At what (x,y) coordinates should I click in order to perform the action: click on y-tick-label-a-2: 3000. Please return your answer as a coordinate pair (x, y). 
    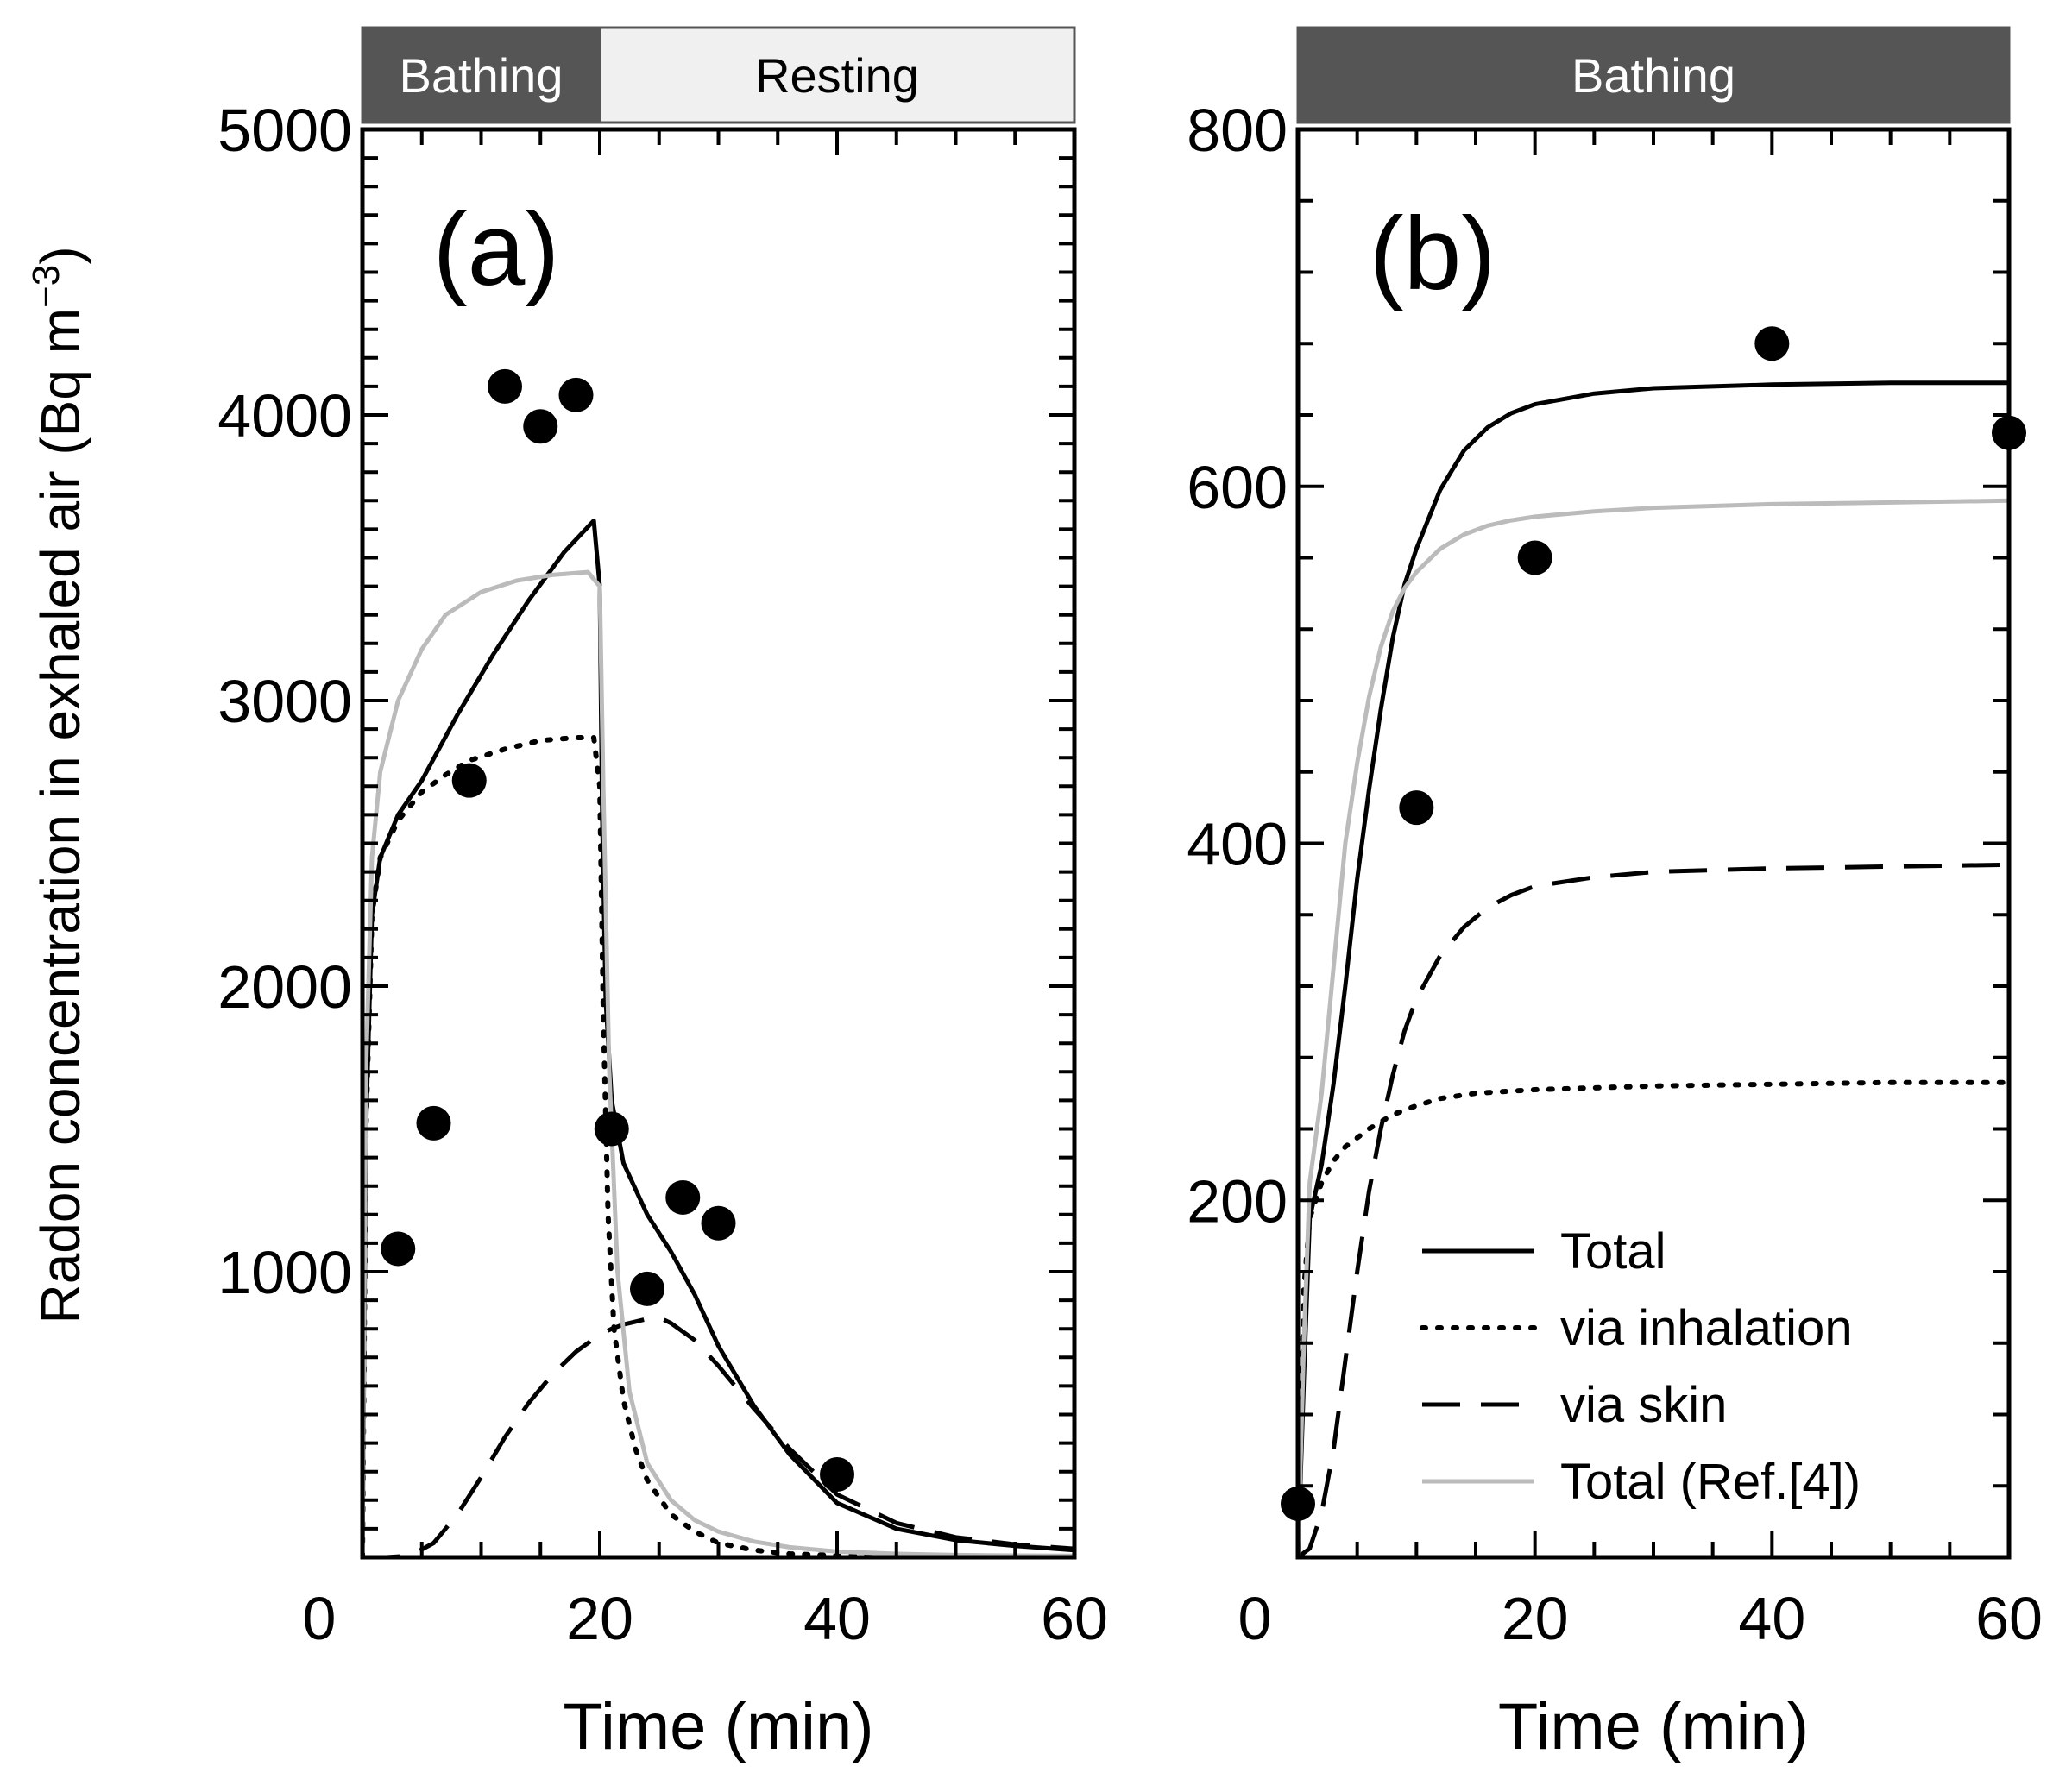
    Looking at the image, I should click on (284, 701).